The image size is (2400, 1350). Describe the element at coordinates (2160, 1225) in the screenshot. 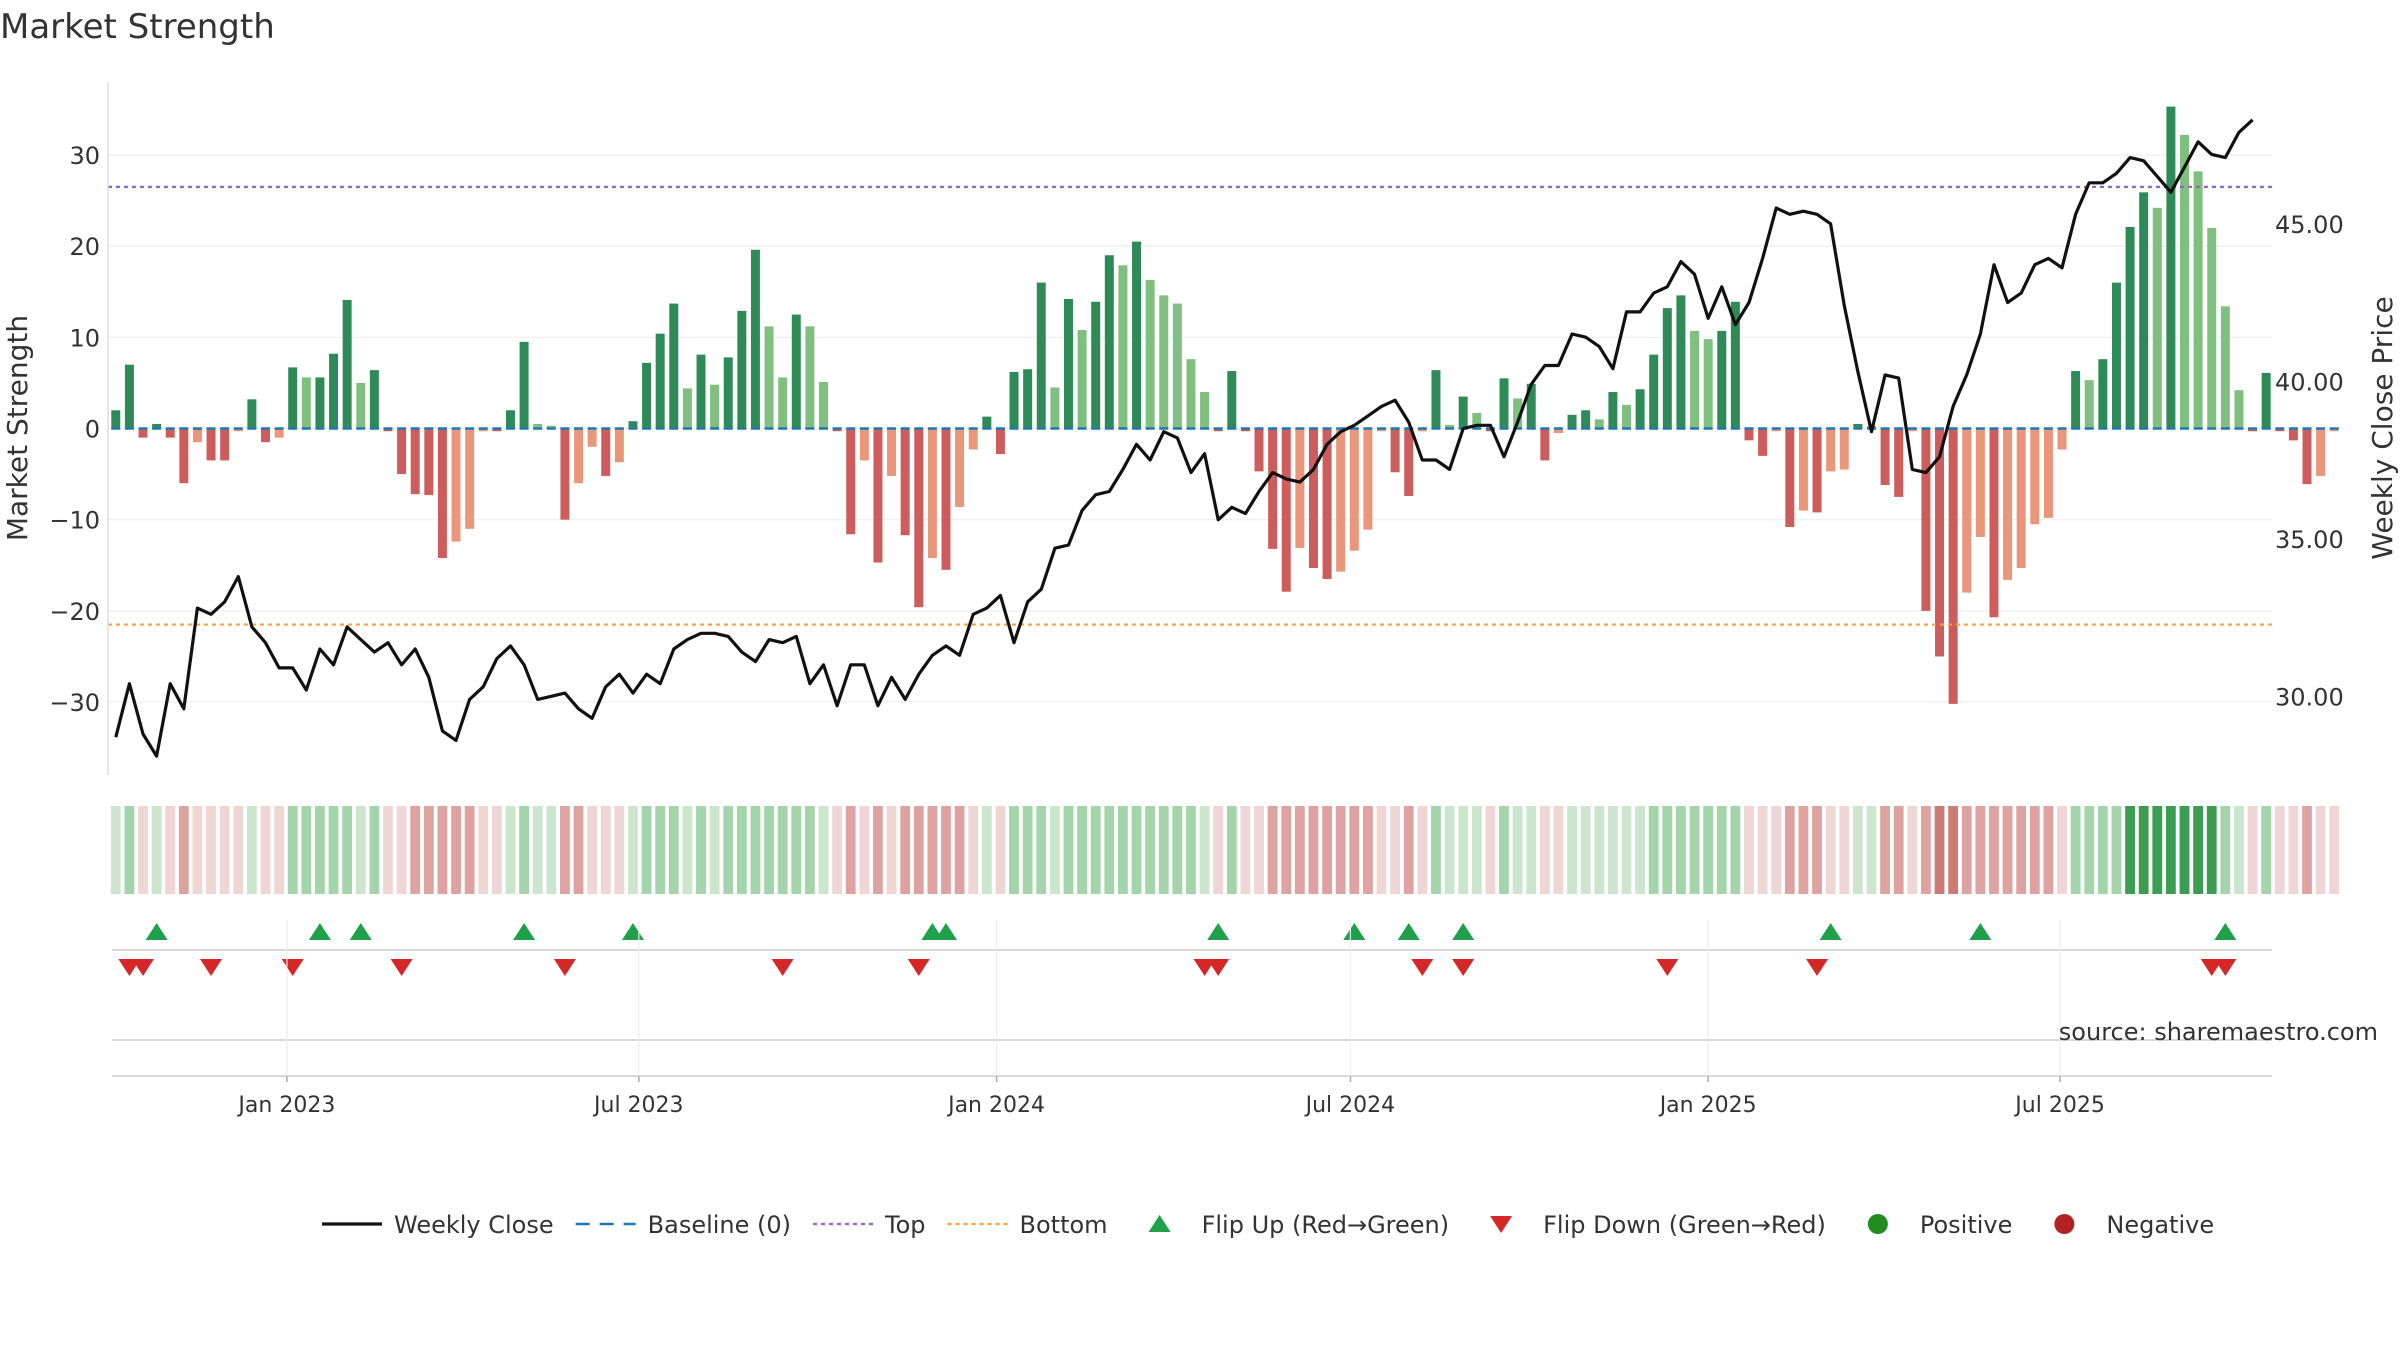

I see `legend-label: Negative` at that location.